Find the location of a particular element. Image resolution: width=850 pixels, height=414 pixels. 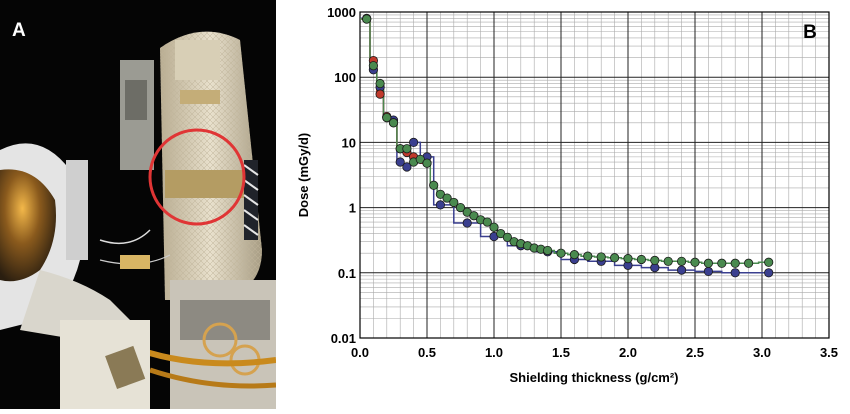

y-tick-label: 0.1 is located at coordinates (347, 273).